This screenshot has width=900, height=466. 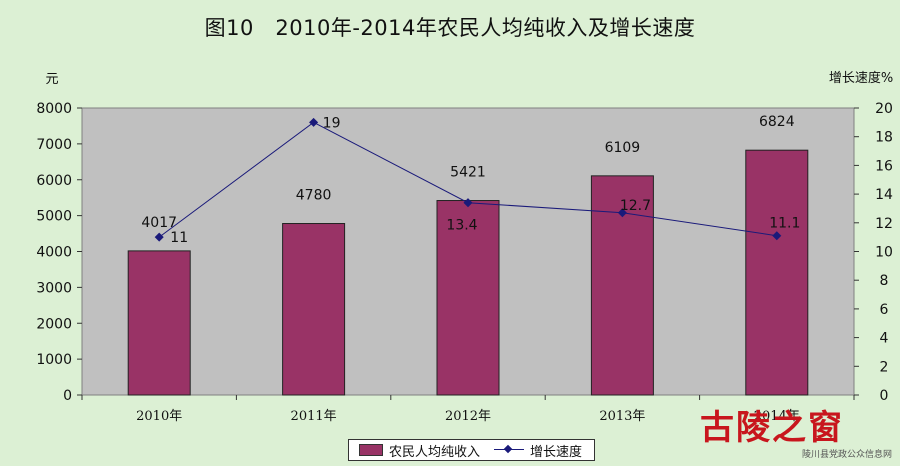 I want to click on right-tick-label: 20, so click(x=884, y=109).